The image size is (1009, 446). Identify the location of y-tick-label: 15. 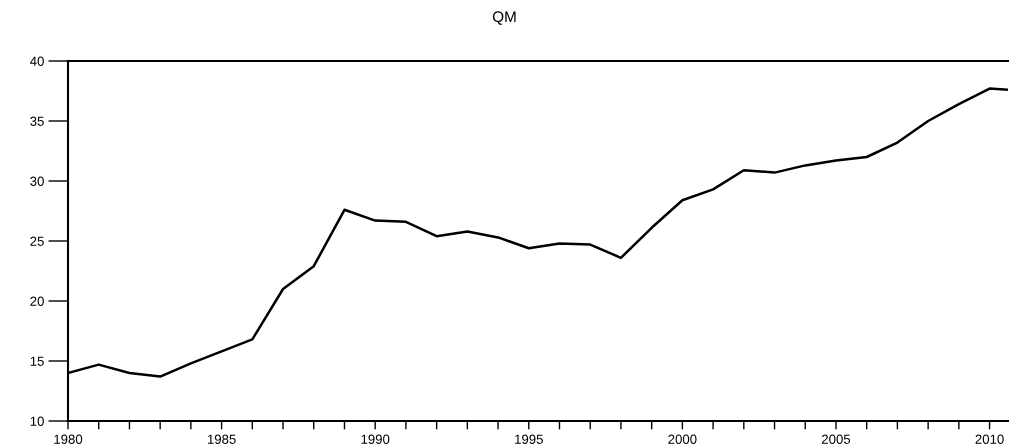
(37, 361).